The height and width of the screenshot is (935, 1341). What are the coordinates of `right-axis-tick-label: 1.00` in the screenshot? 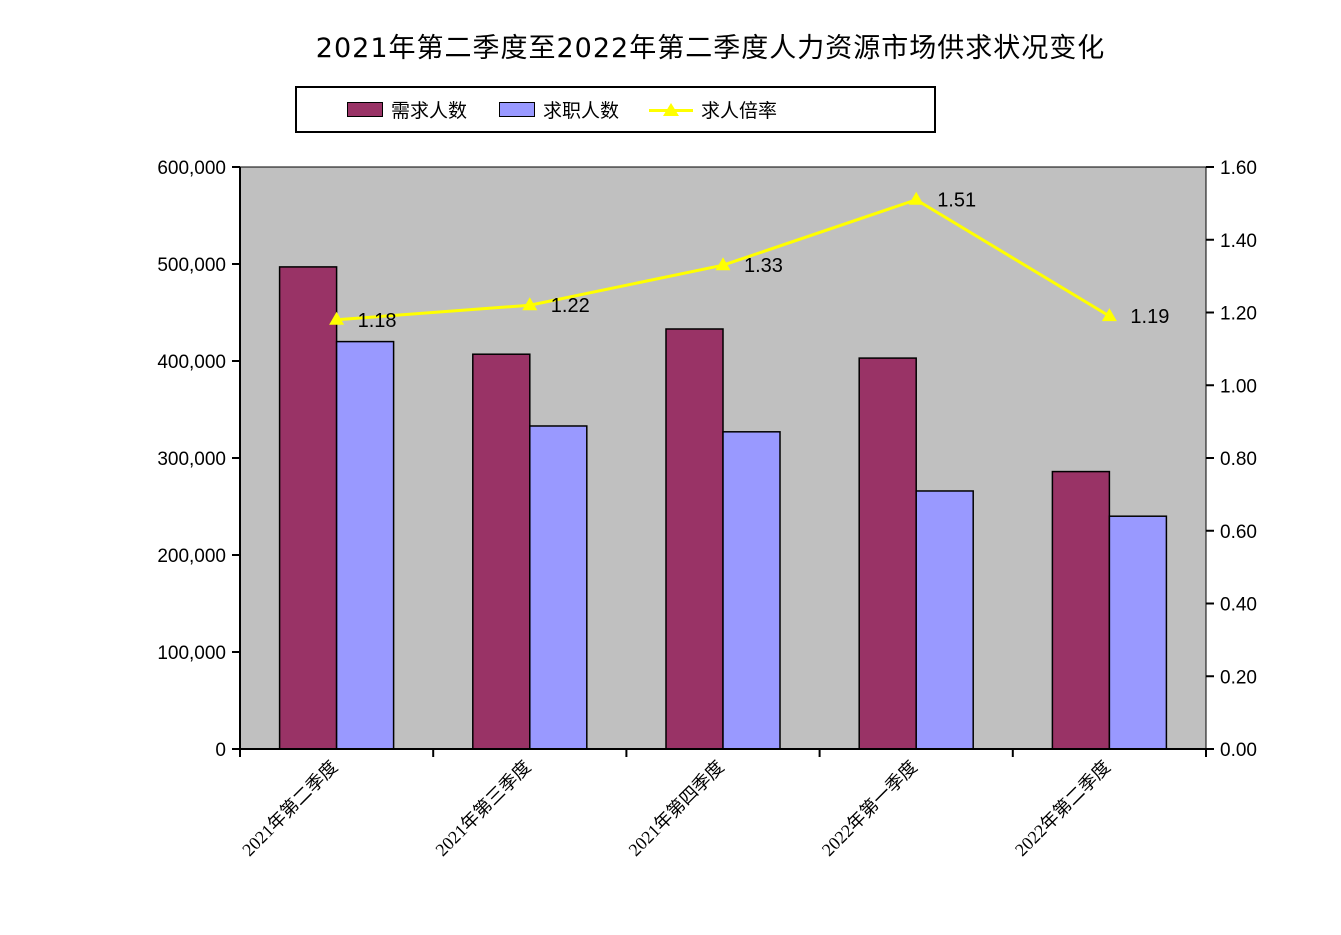 It's located at (1238, 386).